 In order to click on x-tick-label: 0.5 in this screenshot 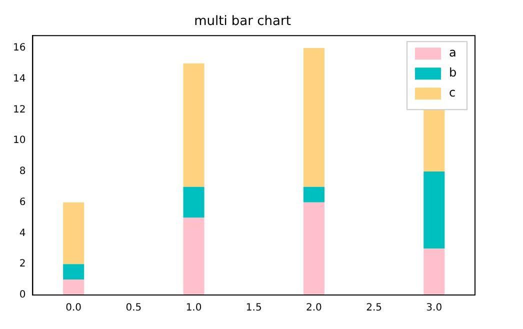, I will do `click(134, 308)`.